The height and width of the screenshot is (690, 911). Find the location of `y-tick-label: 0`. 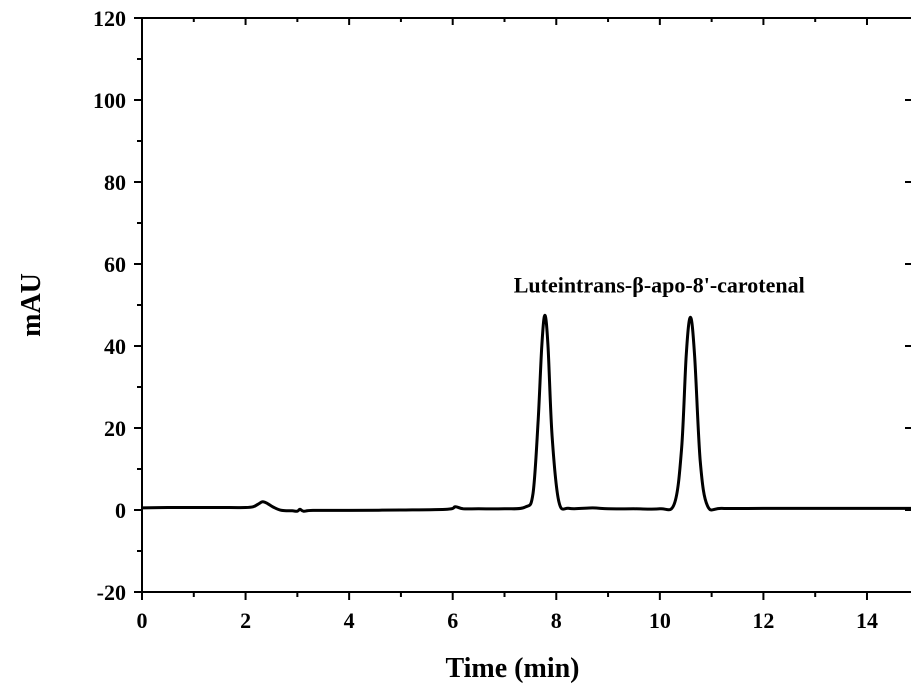

y-tick-label: 0 is located at coordinates (120, 510).